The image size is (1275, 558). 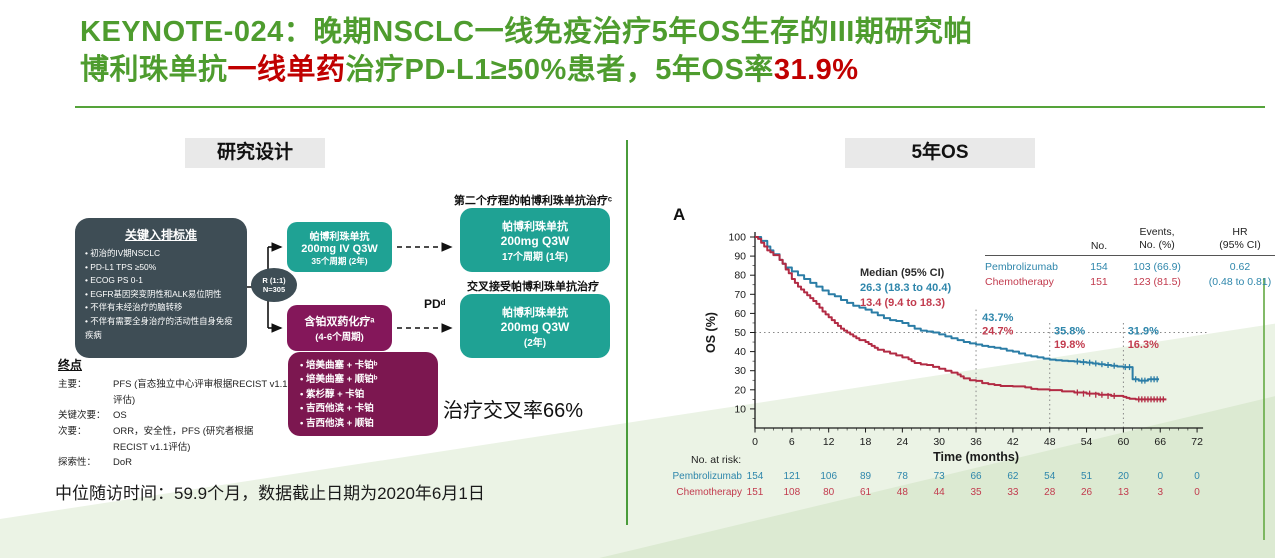 What do you see at coordinates (828, 476) in the screenshot?
I see `svg-text: 106` at bounding box center [828, 476].